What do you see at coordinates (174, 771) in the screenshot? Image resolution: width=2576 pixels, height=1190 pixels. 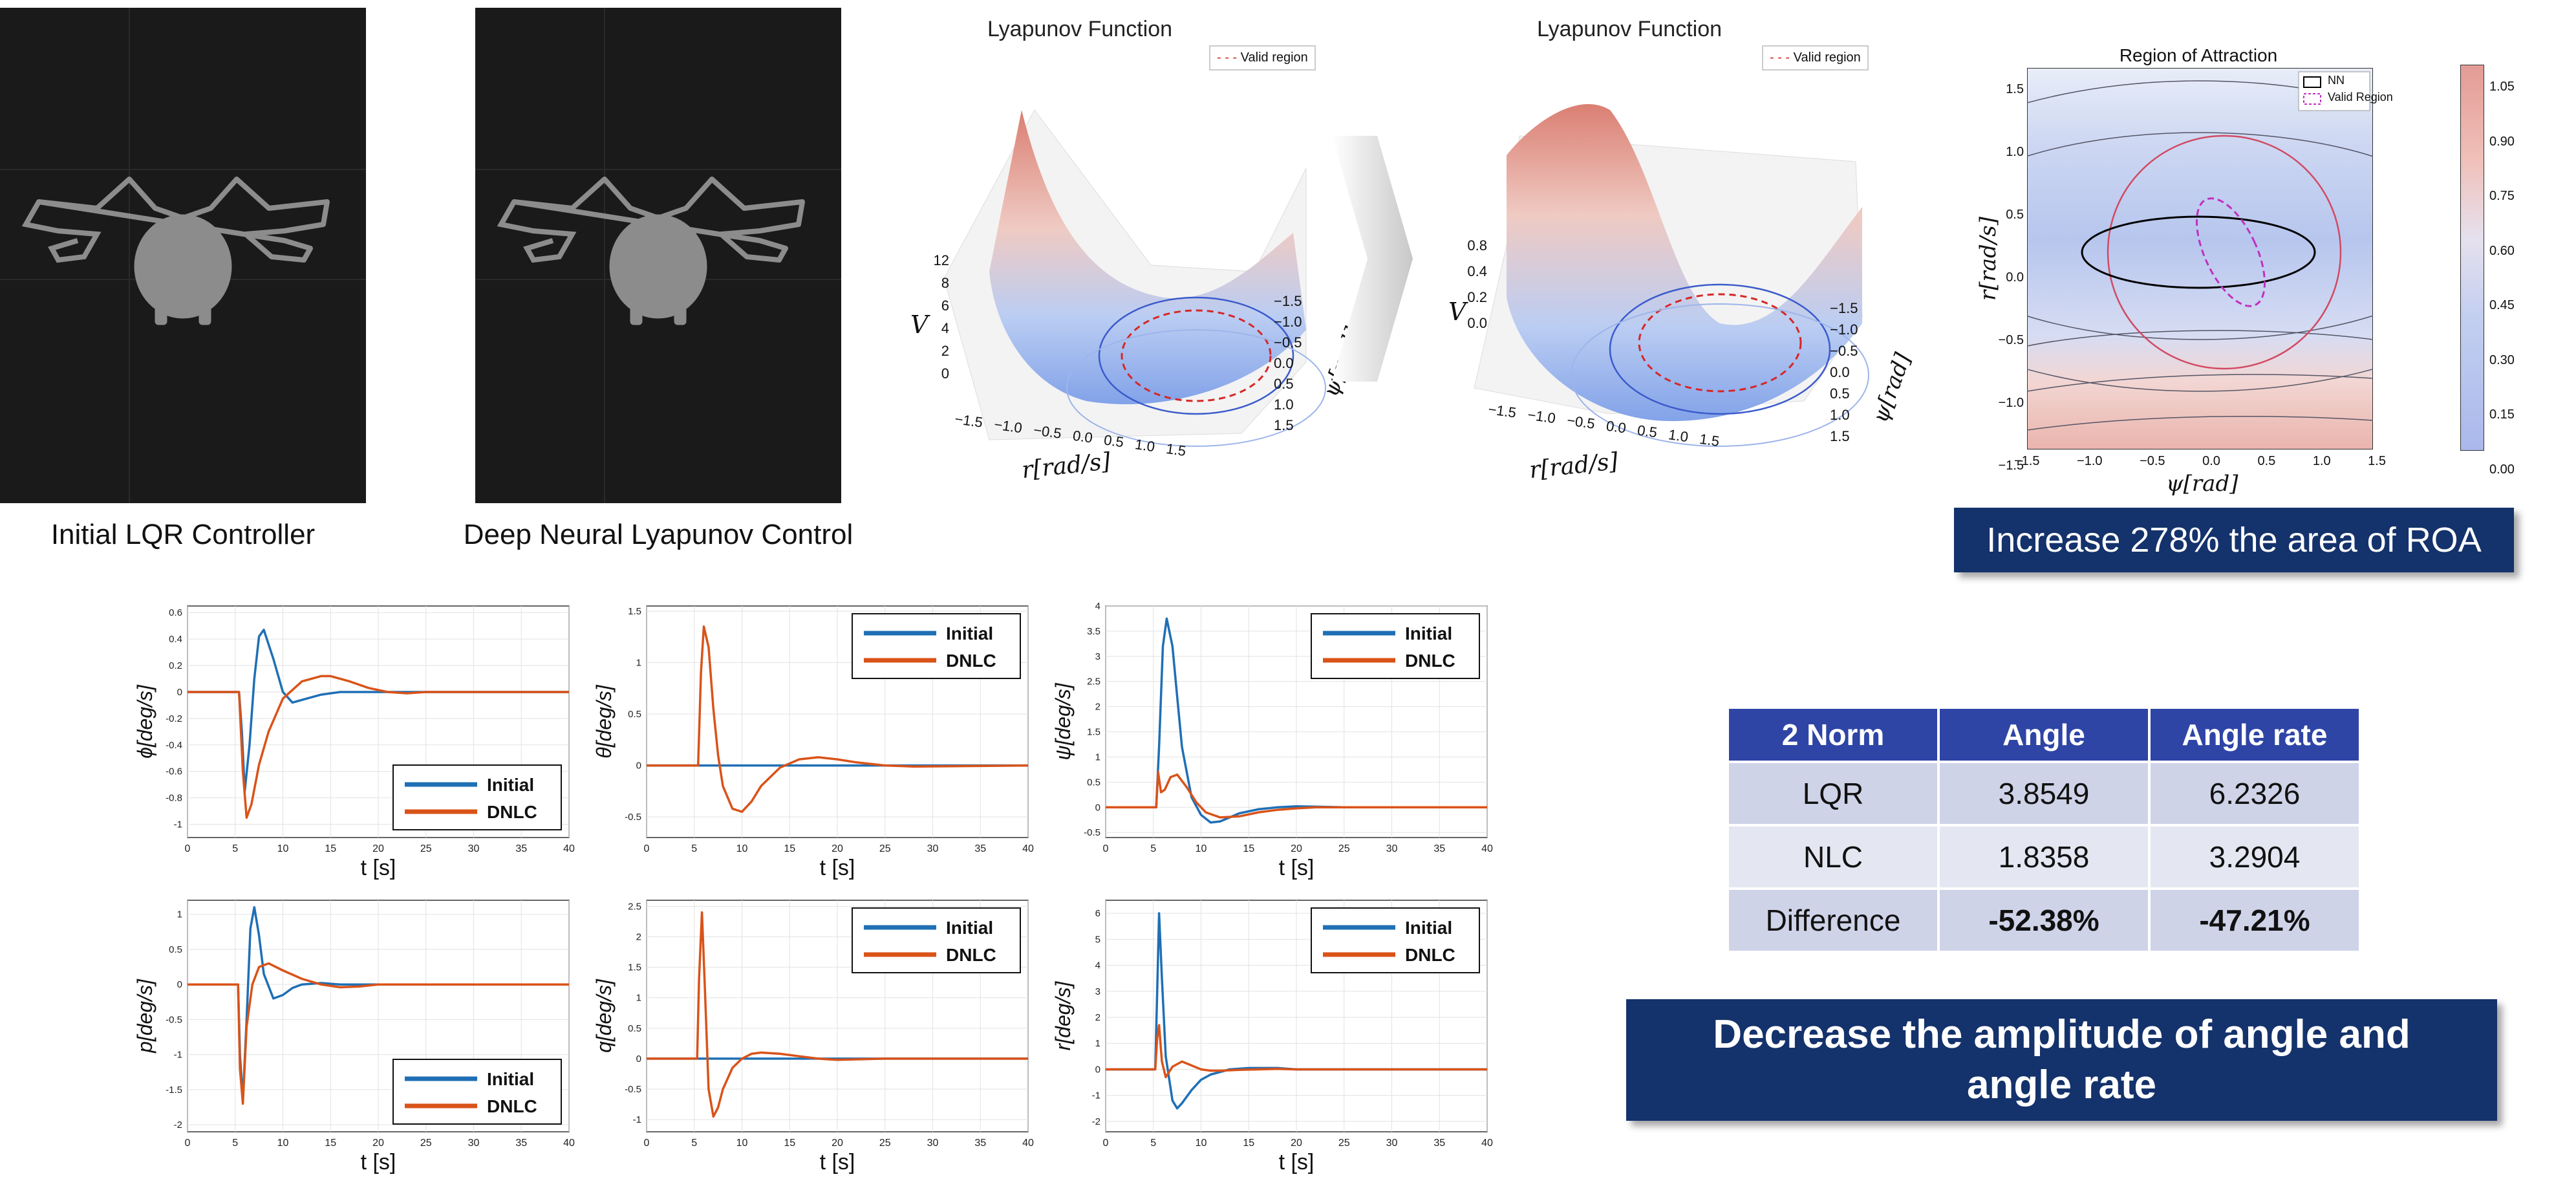 I see `y-tick-label: -0.6` at bounding box center [174, 771].